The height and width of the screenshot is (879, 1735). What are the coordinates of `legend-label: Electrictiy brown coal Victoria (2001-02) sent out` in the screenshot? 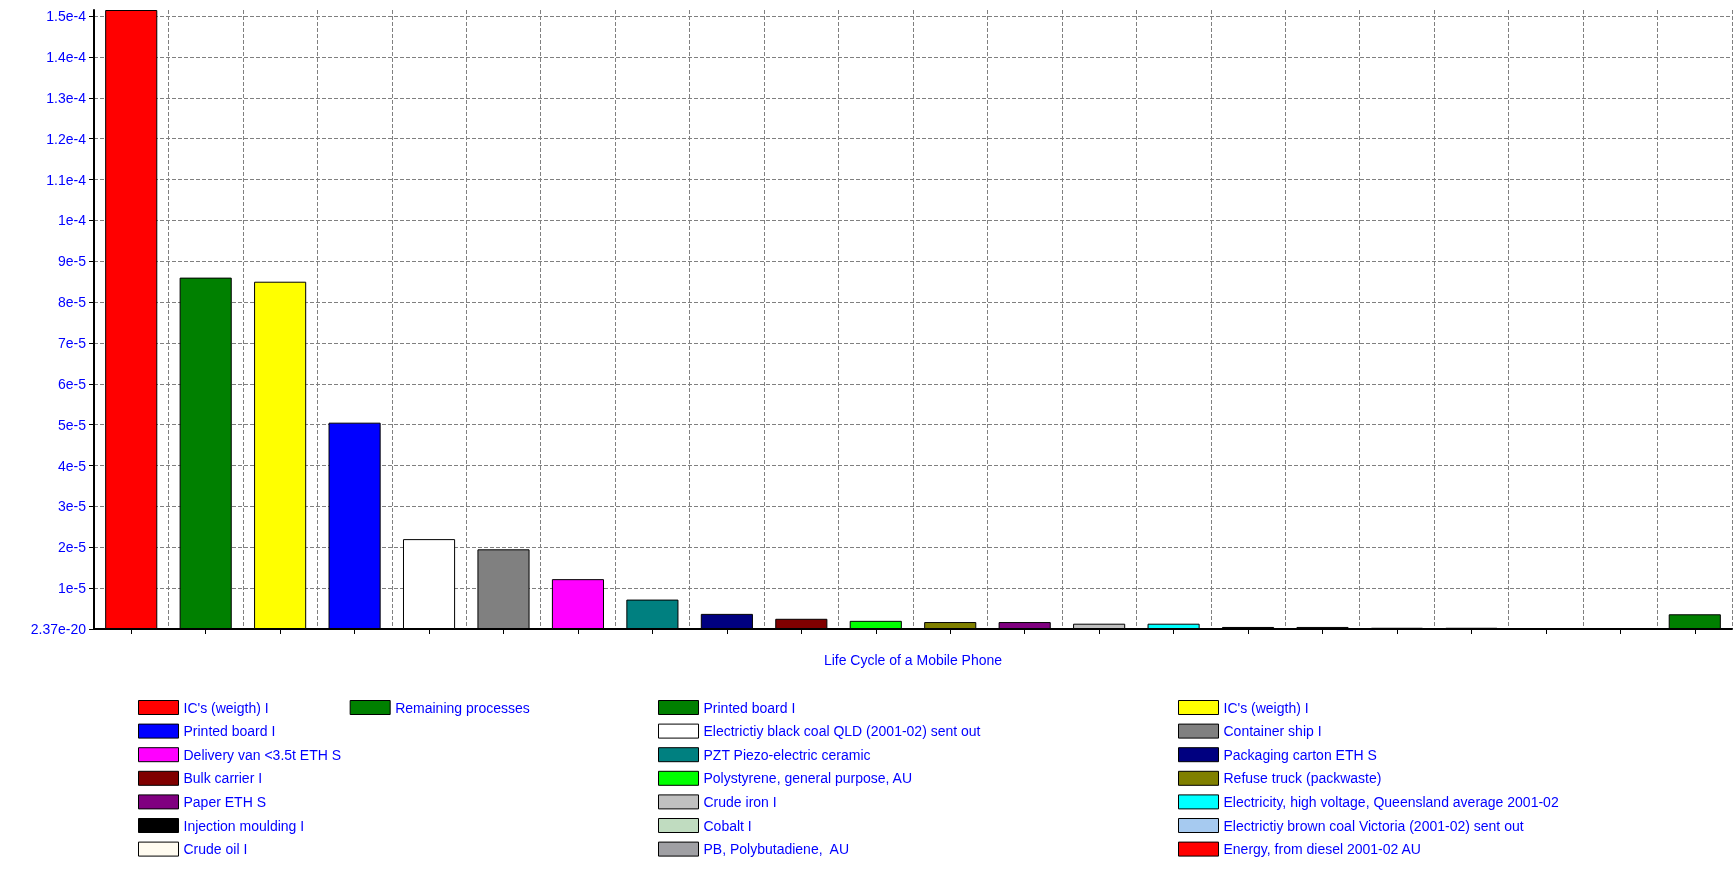 It's located at (1373, 825).